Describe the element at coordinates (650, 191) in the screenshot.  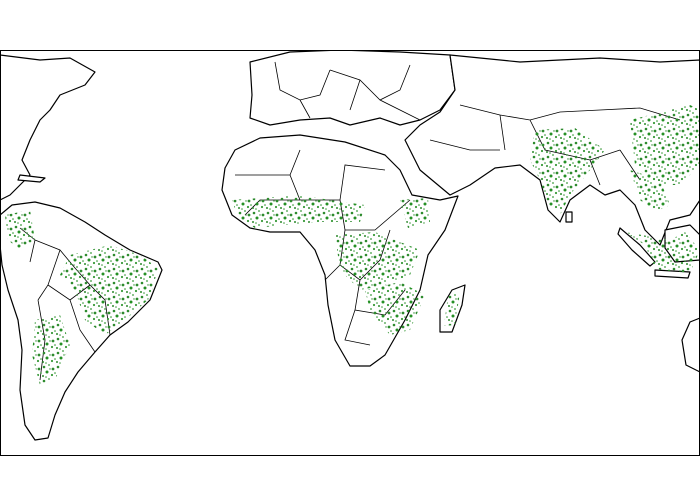
I see `crop-se-asia` at that location.